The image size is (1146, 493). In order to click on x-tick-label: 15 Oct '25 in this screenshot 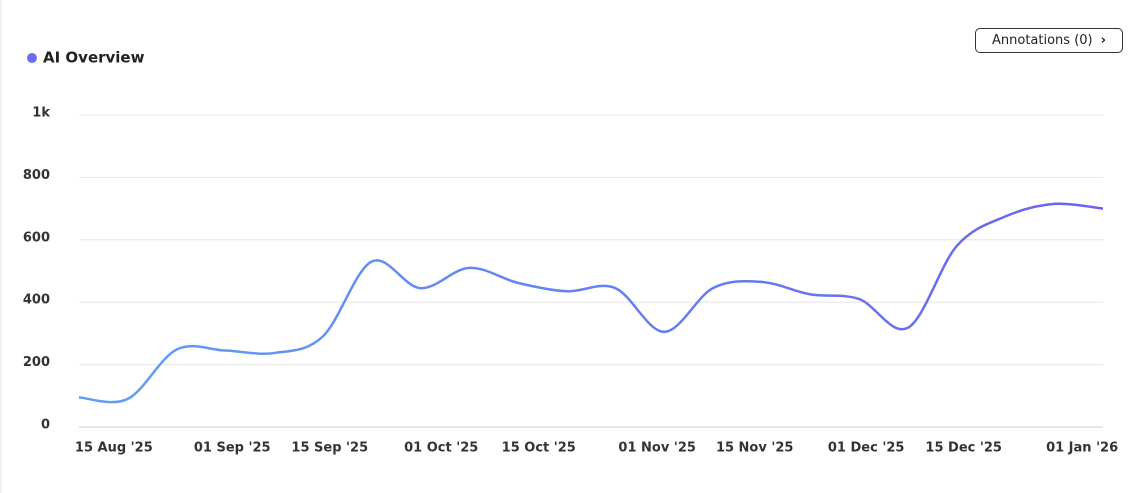, I will do `click(539, 448)`.